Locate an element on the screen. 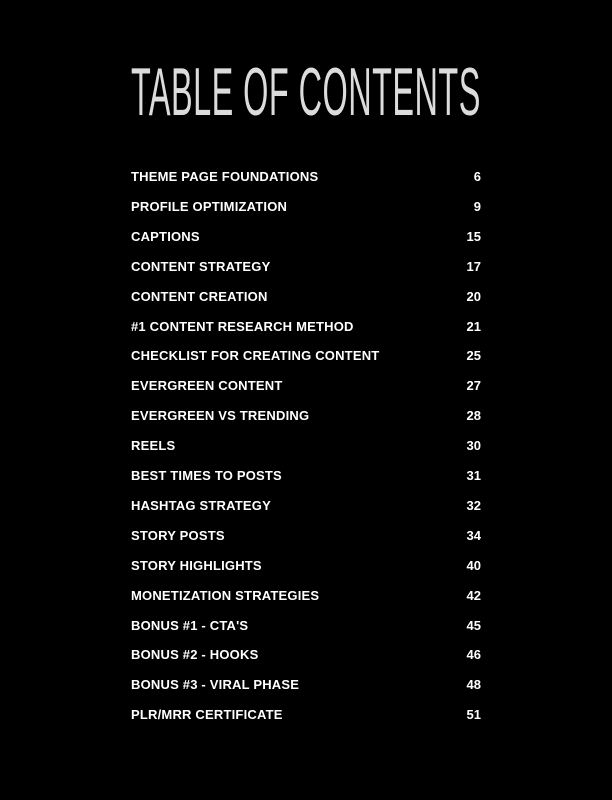 This screenshot has width=612, height=800. toc-entry: CONTENT CREATION 20 is located at coordinates (306, 297).